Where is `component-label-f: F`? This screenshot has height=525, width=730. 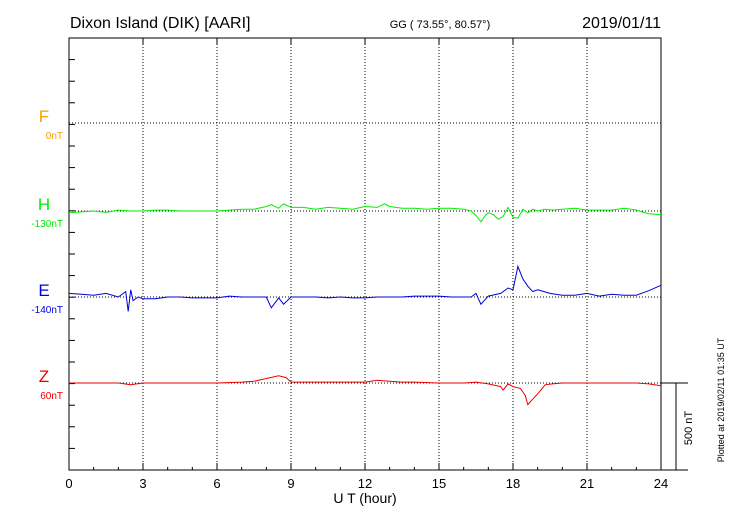 component-label-f: F is located at coordinates (44, 116).